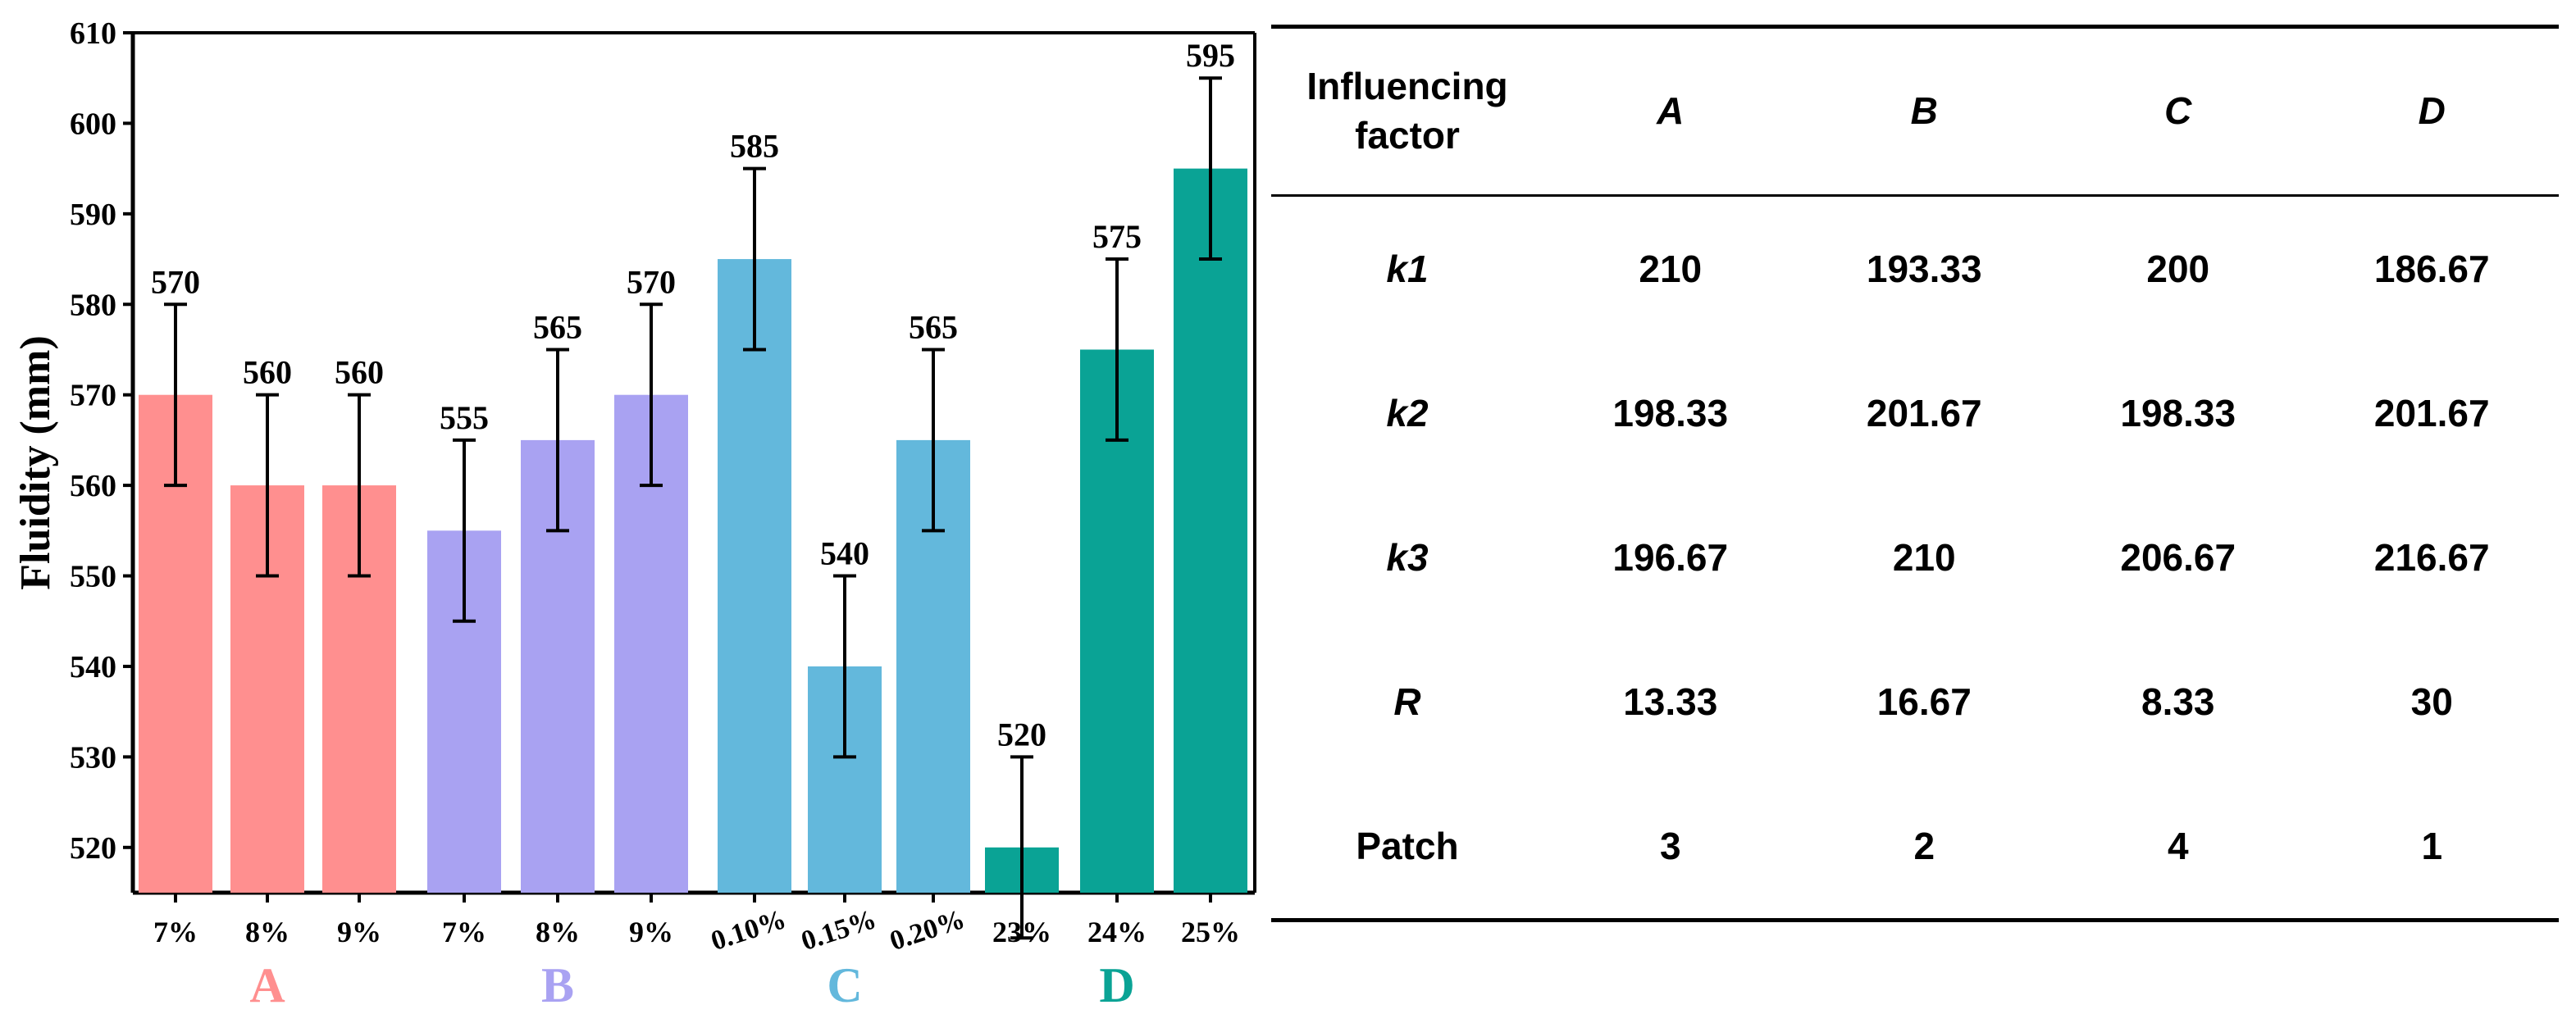  Describe the element at coordinates (1407, 701) in the screenshot. I see `row-label-r: R` at that location.